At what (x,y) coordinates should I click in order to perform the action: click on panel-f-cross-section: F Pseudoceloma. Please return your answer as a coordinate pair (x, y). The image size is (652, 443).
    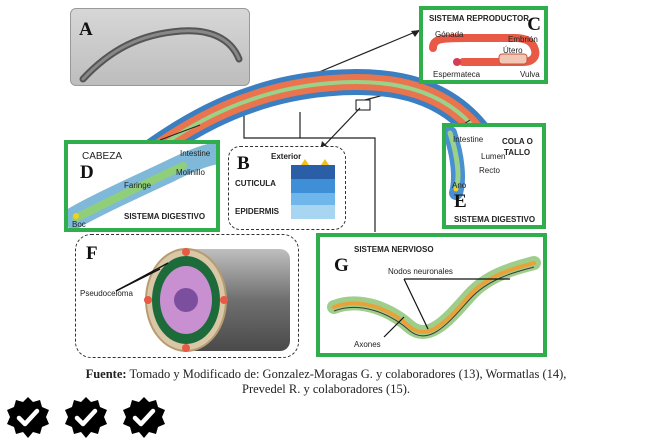
    Looking at the image, I should click on (187, 296).